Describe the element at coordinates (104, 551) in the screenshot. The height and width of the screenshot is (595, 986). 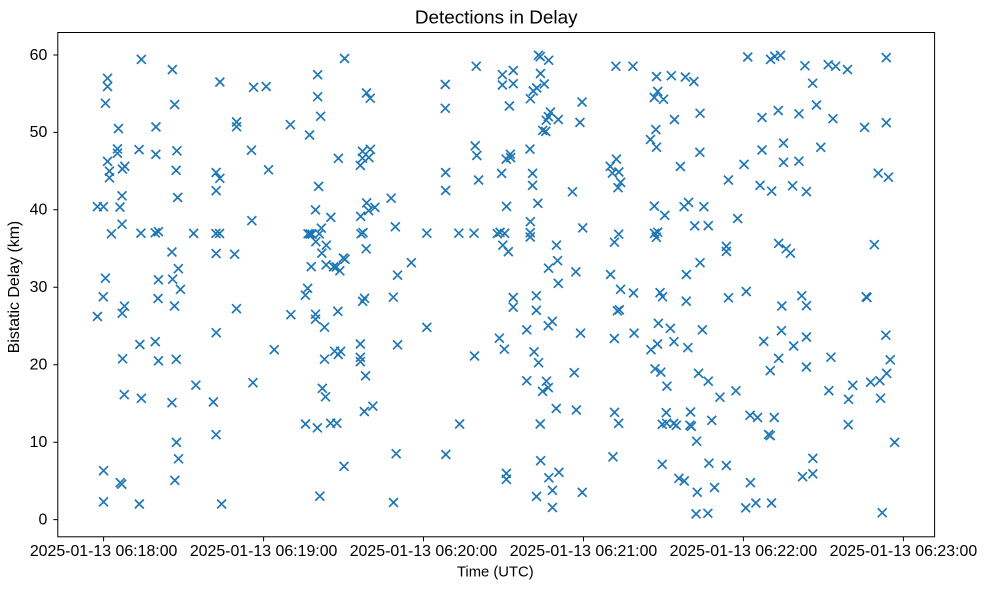
I see `svg-text: 2025-01-13 06:18:00` at that location.